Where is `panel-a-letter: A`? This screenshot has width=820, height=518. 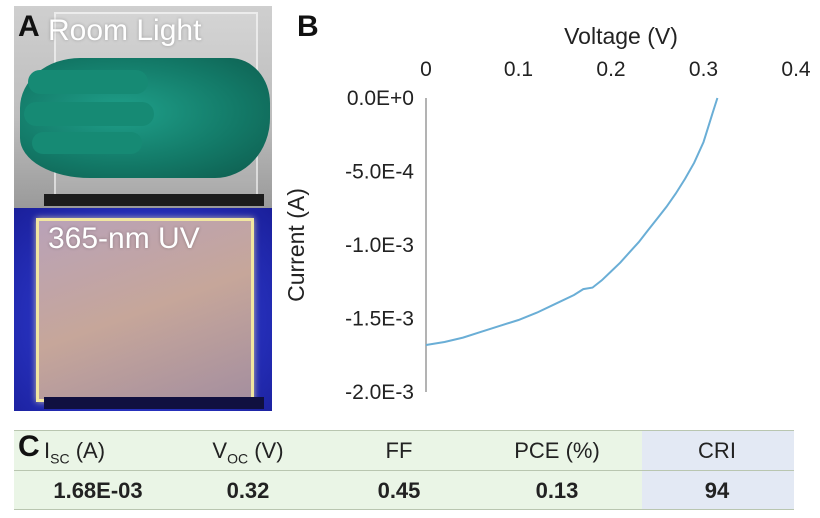 panel-a-letter: A is located at coordinates (29, 26).